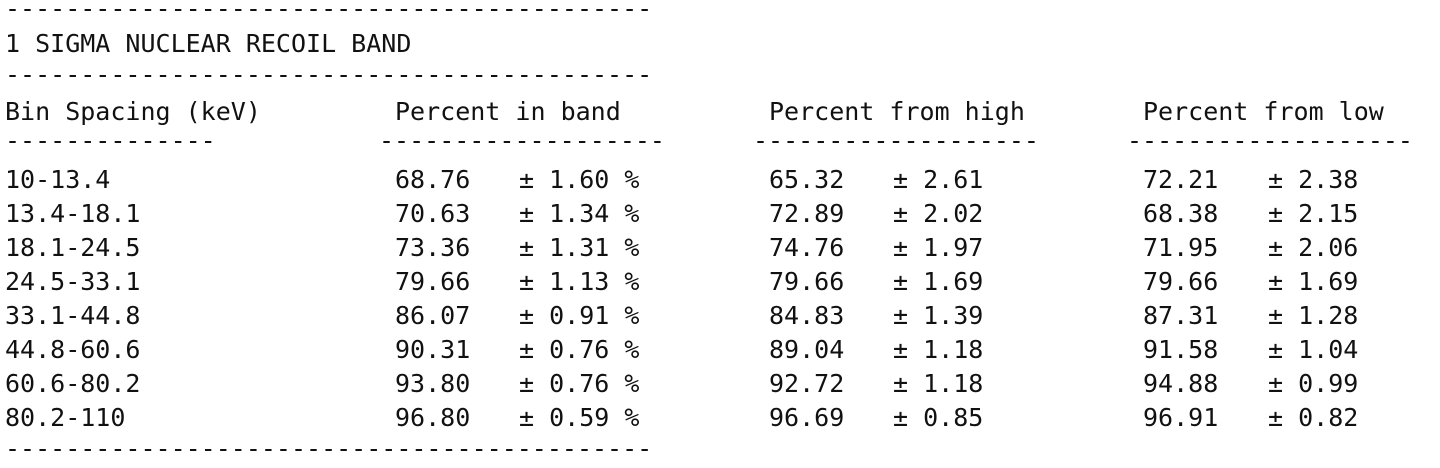  Describe the element at coordinates (579, 281) in the screenshot. I see `cell-in-band-error: ± 1.13 %` at that location.